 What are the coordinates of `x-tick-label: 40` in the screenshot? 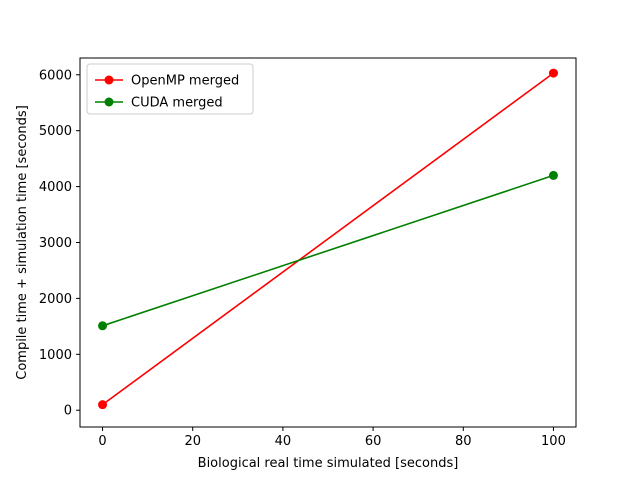 It's located at (283, 441).